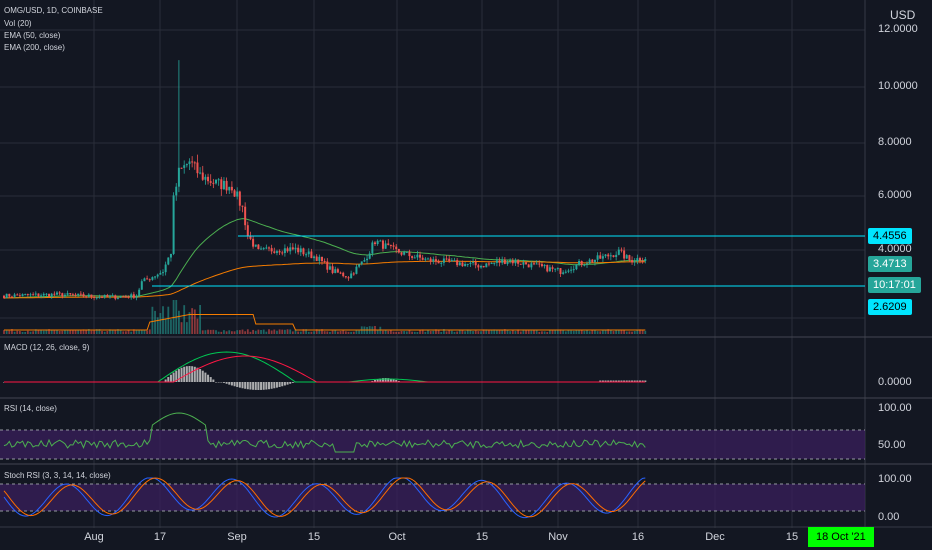  I want to click on legend-rsi: RSI (14, close), so click(30, 408).